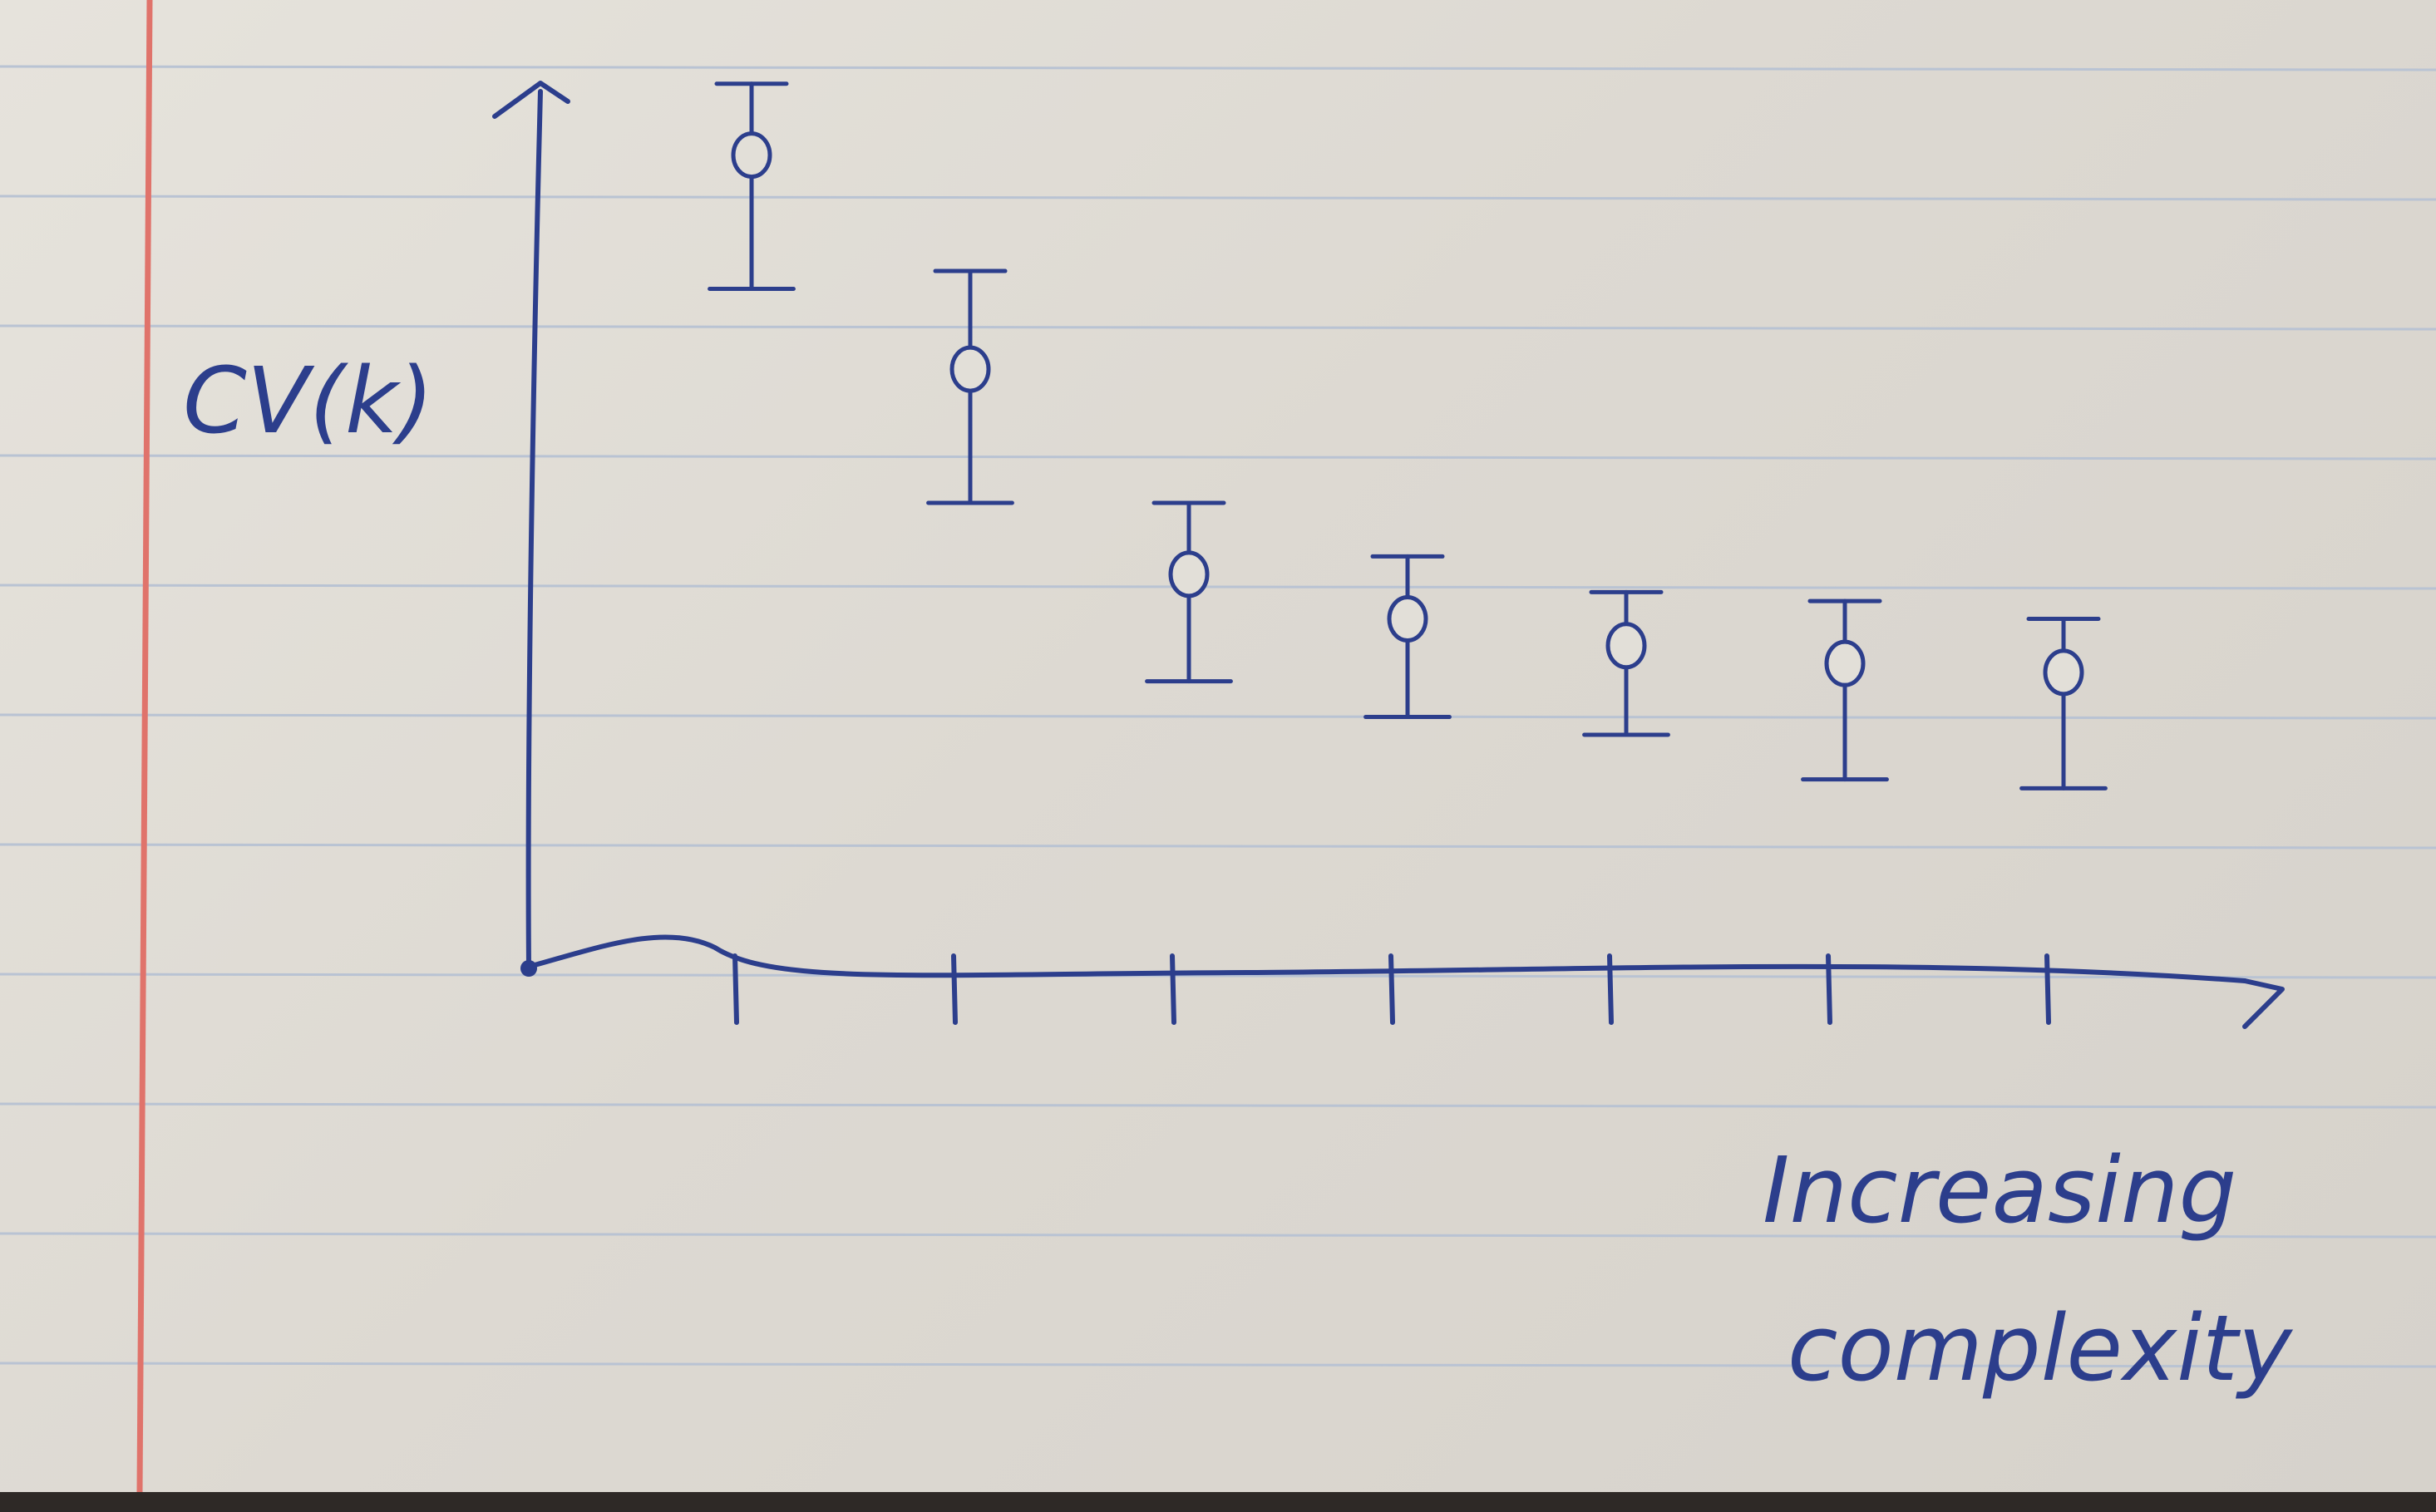  What do you see at coordinates (1386, 959) in the screenshot?
I see `x-axis` at bounding box center [1386, 959].